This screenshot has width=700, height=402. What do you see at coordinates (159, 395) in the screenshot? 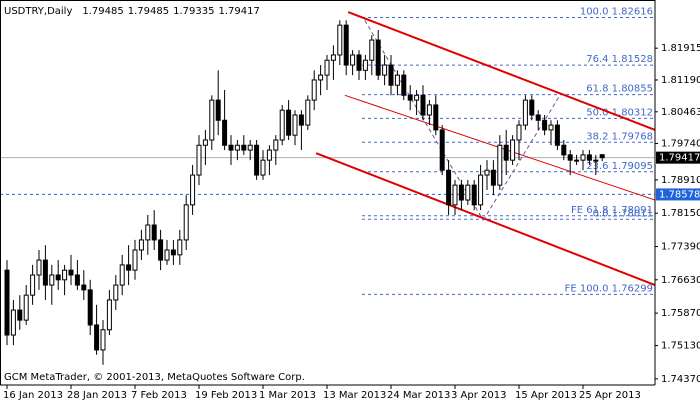
I see `x-tick-label: 7 Feb 2013` at bounding box center [159, 395].